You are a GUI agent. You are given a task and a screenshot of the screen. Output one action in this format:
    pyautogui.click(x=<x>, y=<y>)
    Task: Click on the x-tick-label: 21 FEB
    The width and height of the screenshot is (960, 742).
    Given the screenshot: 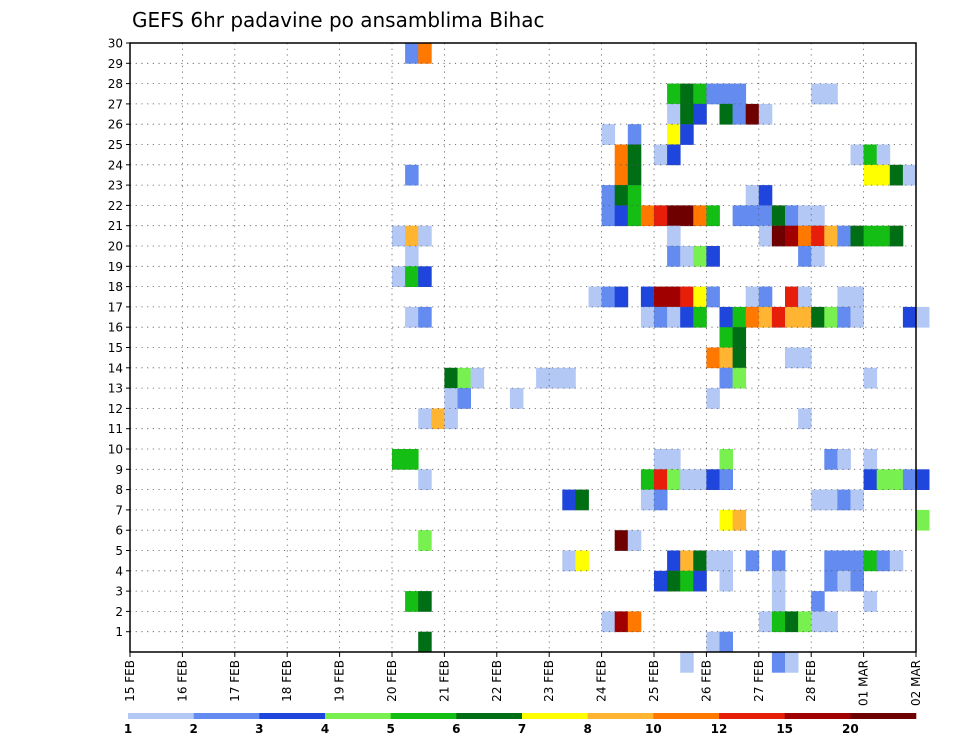 What is the action you would take?
    pyautogui.click(x=444, y=681)
    